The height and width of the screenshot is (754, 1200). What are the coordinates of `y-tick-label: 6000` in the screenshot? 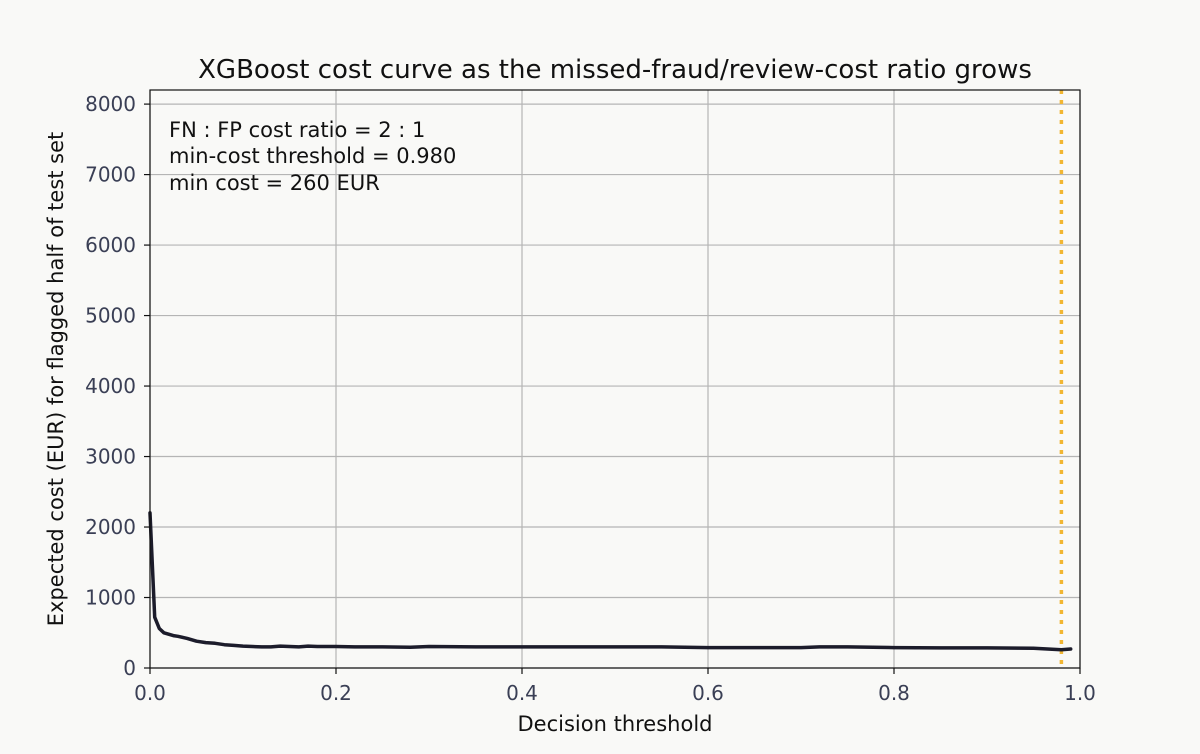 It's located at (110, 245).